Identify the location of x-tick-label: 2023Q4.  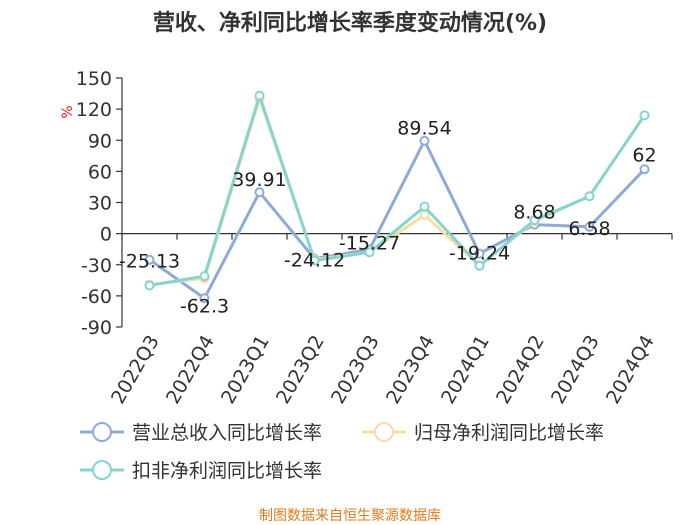
(410, 370).